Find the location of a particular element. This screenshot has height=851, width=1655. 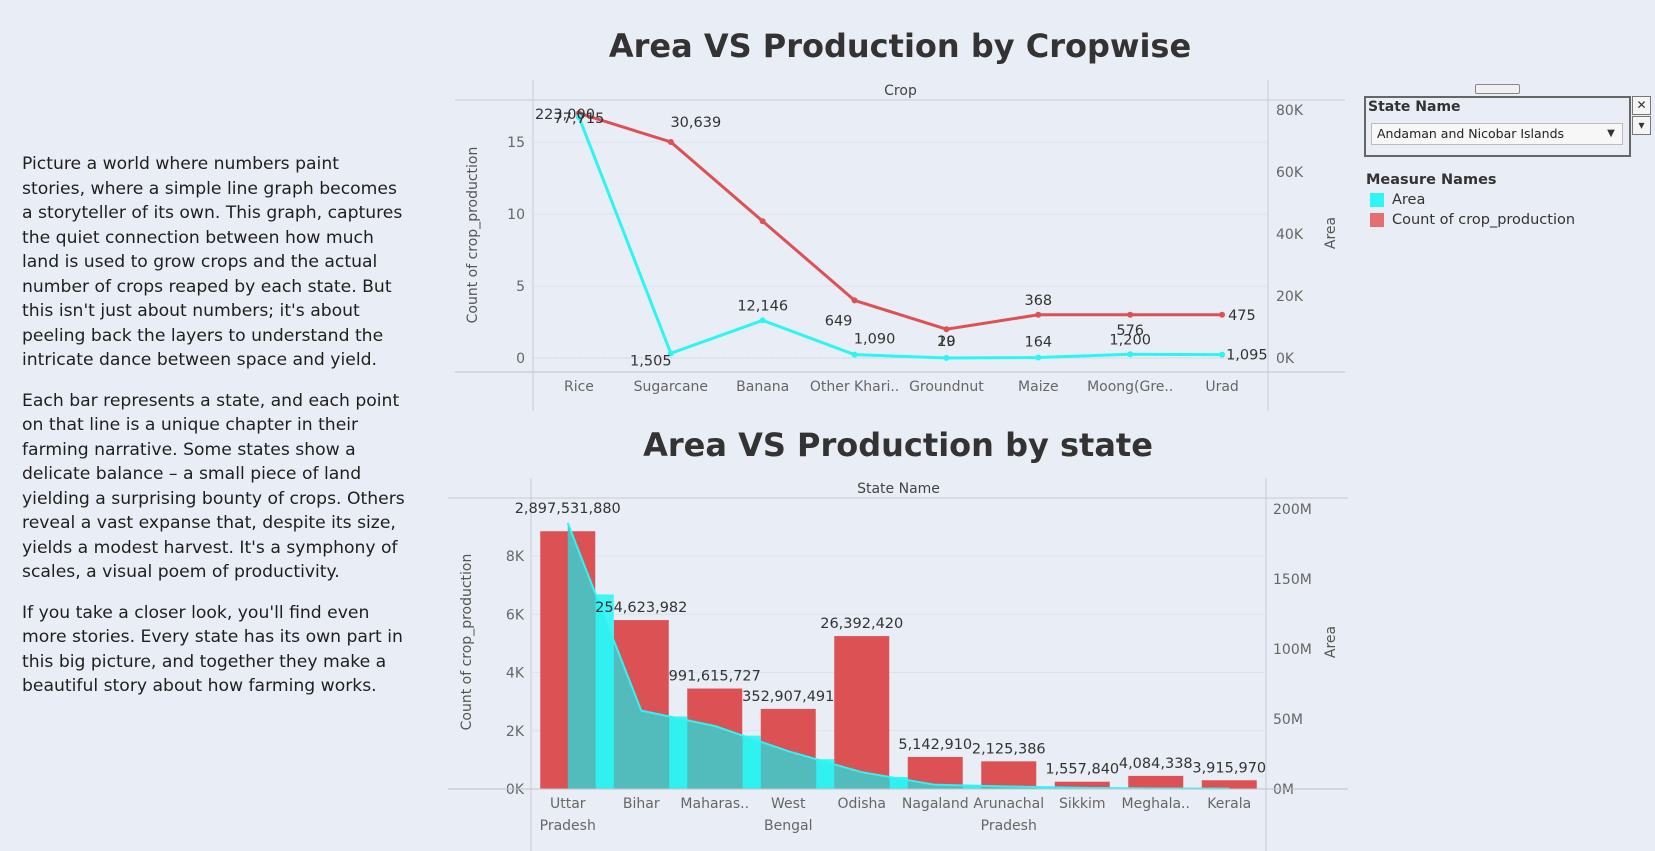

state-select-value: Andaman and Nicobar Islands is located at coordinates (1471, 133).